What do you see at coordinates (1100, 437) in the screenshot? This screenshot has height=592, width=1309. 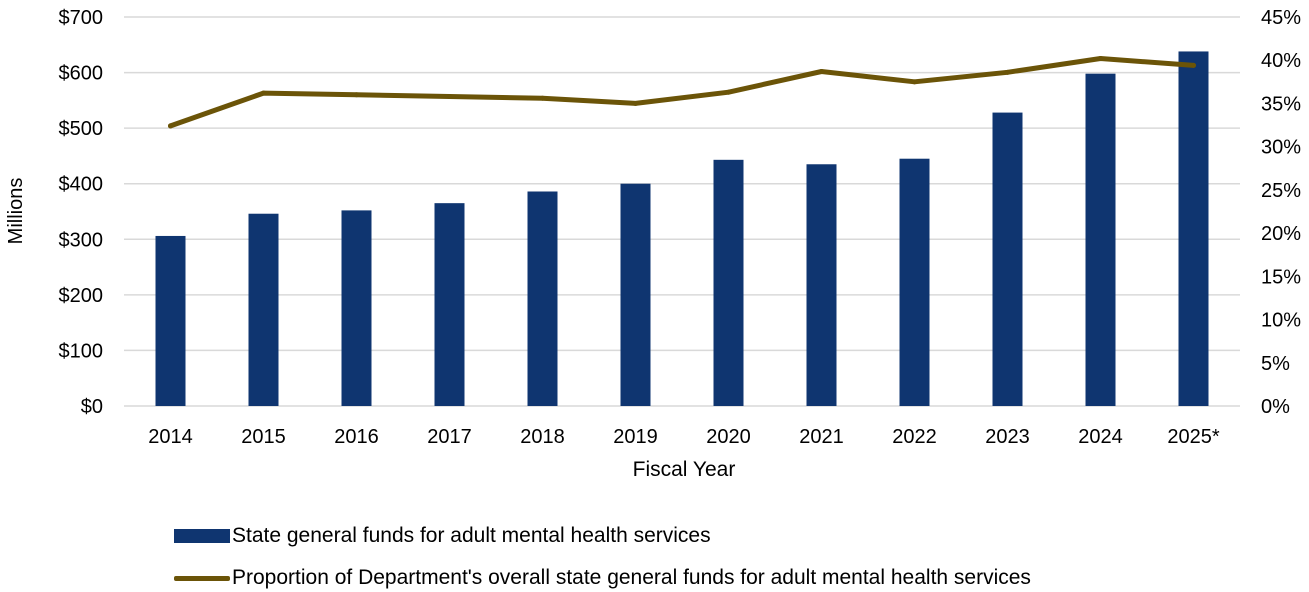 I see `x-tick-label: 2024` at bounding box center [1100, 437].